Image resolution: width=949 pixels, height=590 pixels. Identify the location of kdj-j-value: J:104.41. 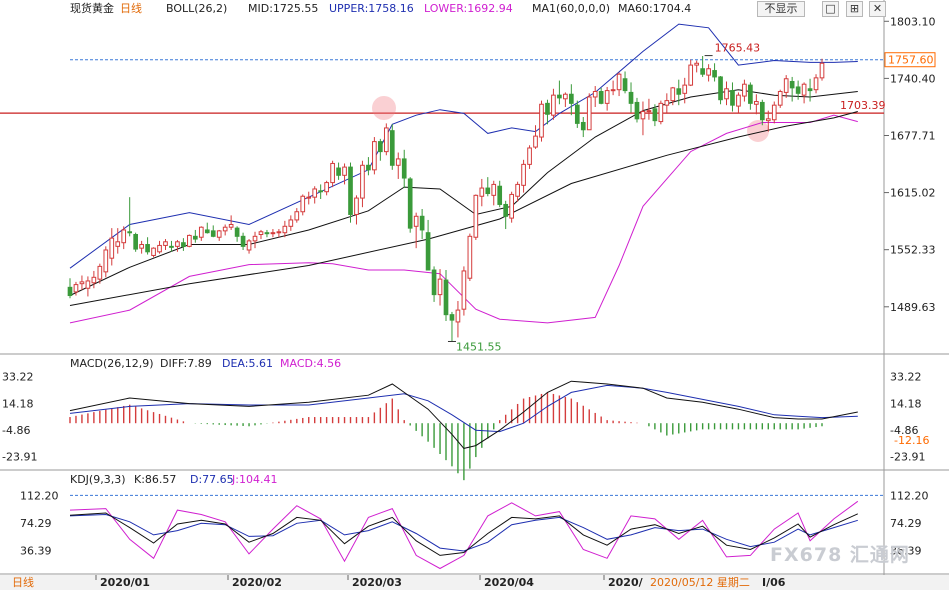
(255, 479).